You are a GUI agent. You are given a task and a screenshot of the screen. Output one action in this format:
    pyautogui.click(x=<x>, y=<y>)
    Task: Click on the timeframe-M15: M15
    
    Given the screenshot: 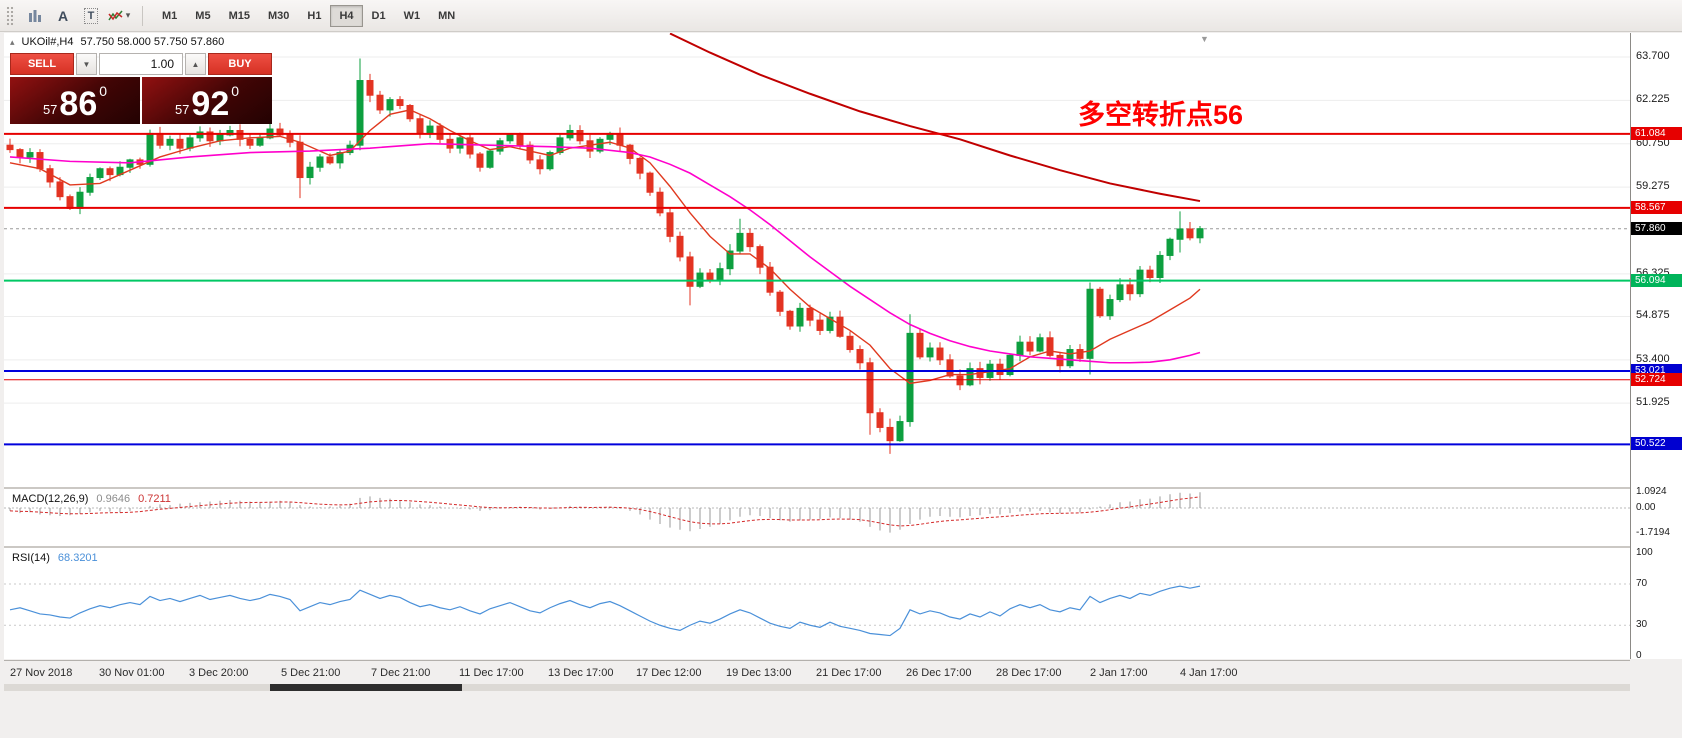 What is the action you would take?
    pyautogui.click(x=239, y=16)
    